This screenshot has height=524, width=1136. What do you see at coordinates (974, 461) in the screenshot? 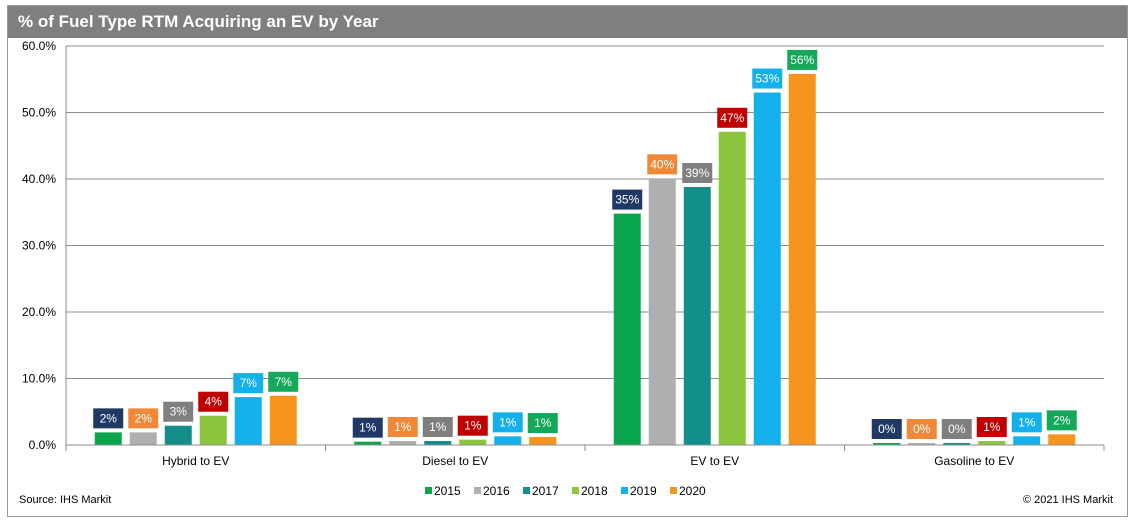
I see `x-category-label: Gasoline to EV` at bounding box center [974, 461].